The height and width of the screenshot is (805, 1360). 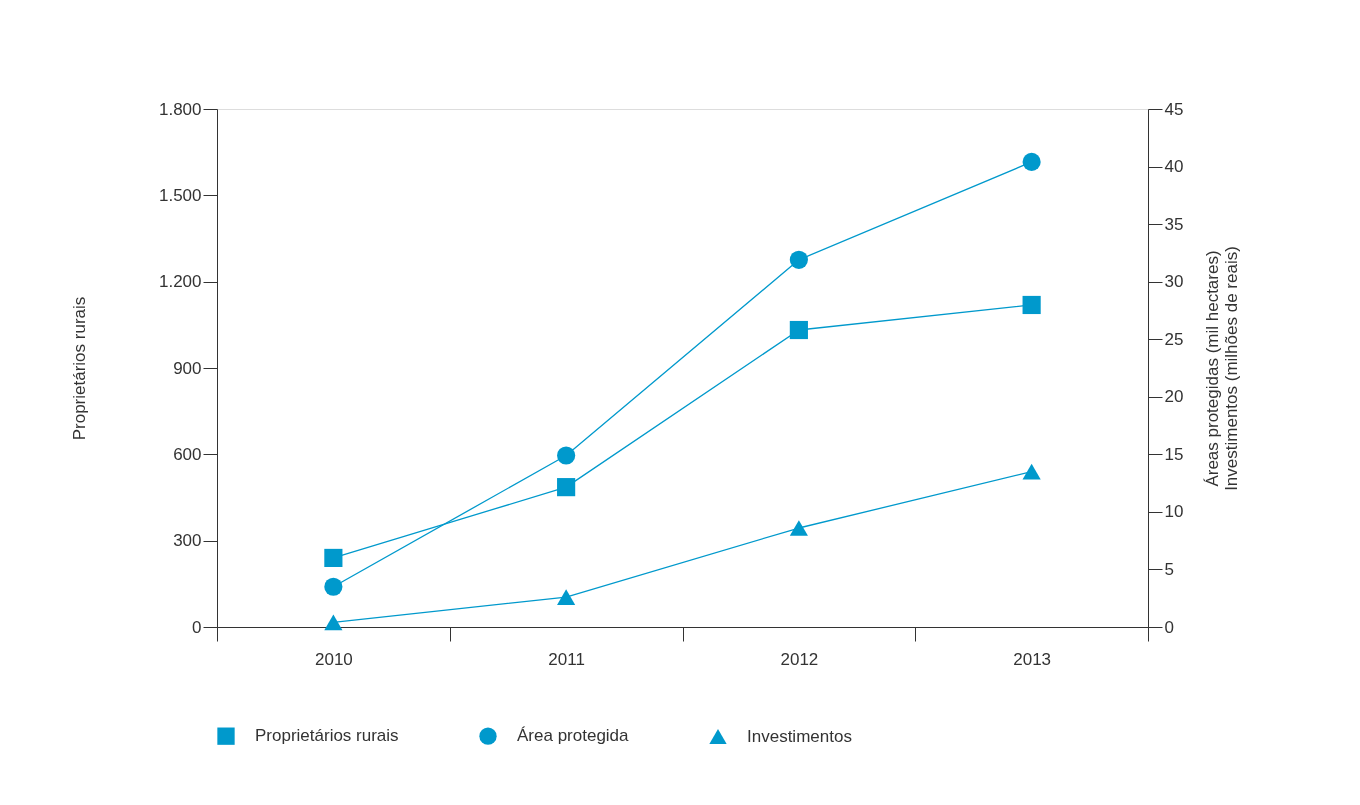 What do you see at coordinates (1174, 512) in the screenshot?
I see `y2-tick-label: 10` at bounding box center [1174, 512].